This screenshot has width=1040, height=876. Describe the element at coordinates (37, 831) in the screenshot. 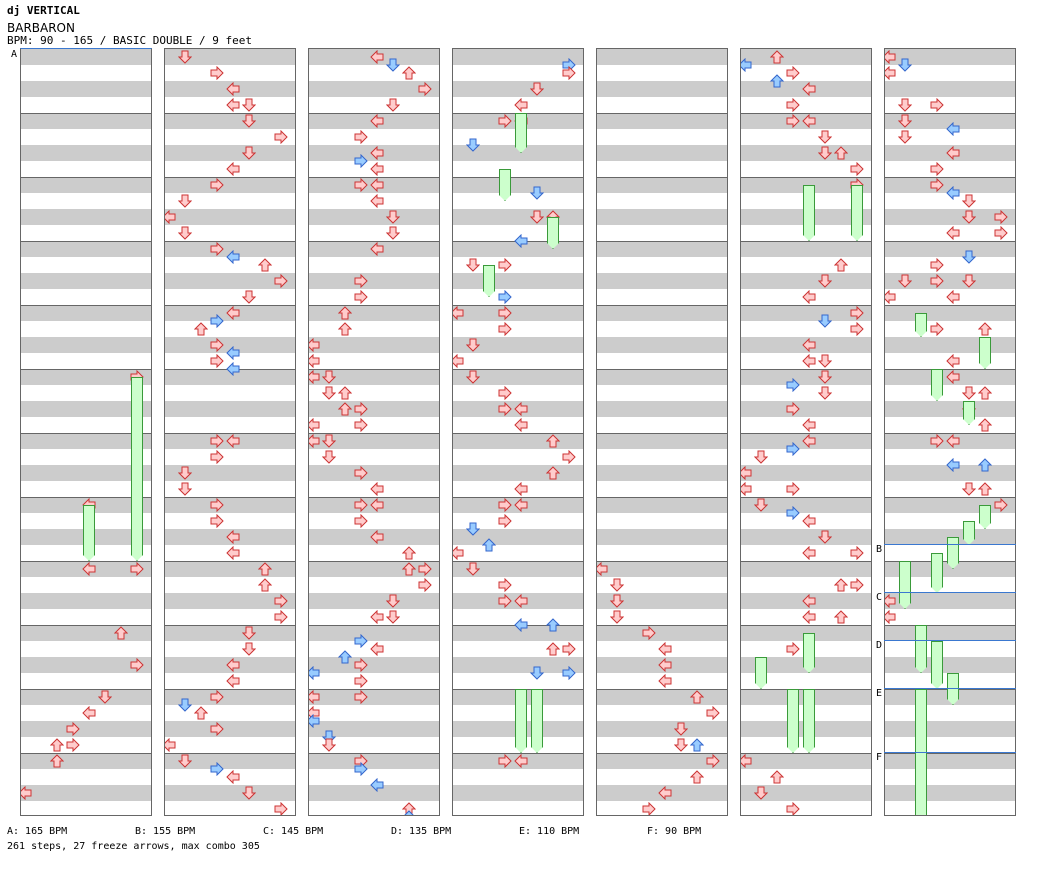

I see `bpm-legend-a: A: 165 BPM` at that location.